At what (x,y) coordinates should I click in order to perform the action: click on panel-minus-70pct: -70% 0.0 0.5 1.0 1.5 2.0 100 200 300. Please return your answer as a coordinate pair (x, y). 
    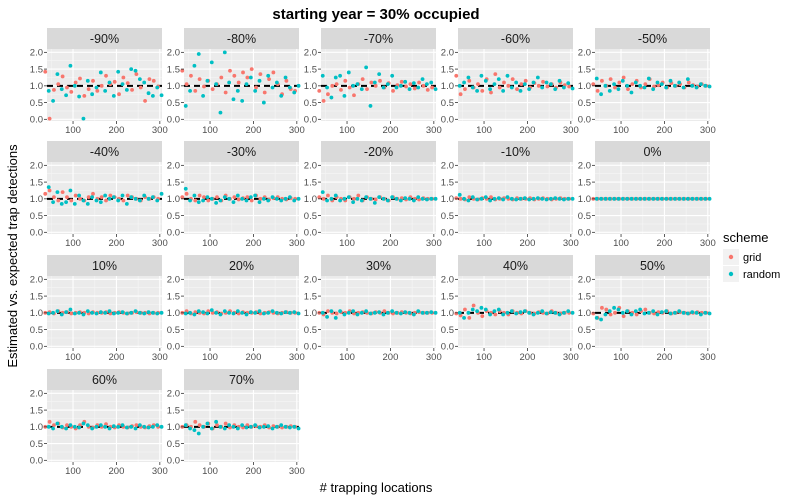
    Looking at the image, I should click on (373, 82).